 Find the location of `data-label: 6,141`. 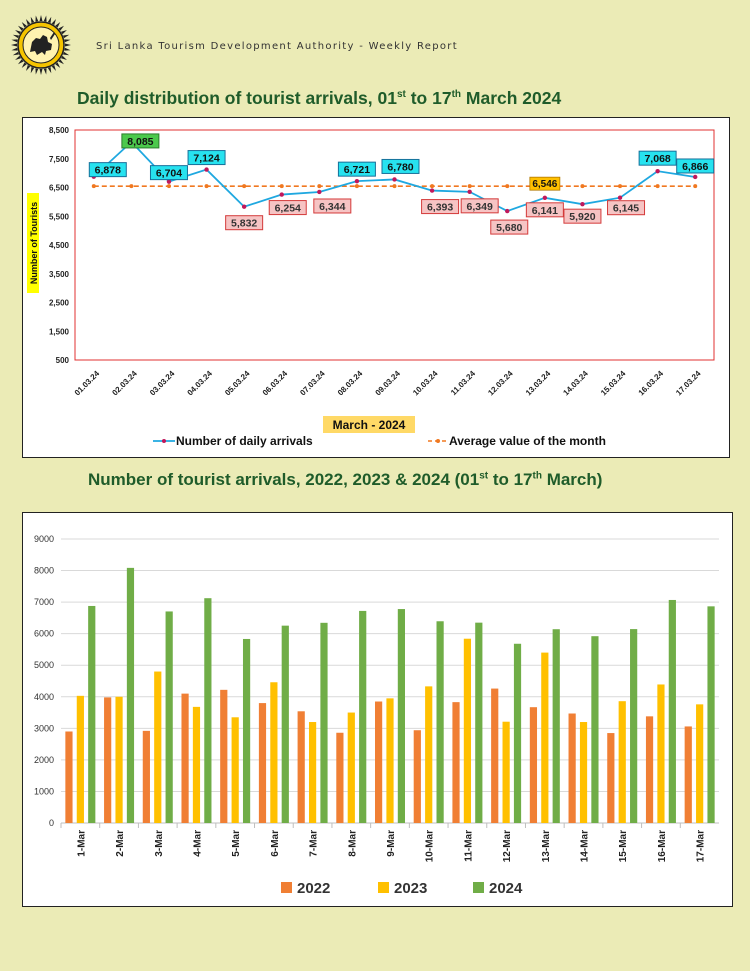

data-label: 6,141 is located at coordinates (545, 211).